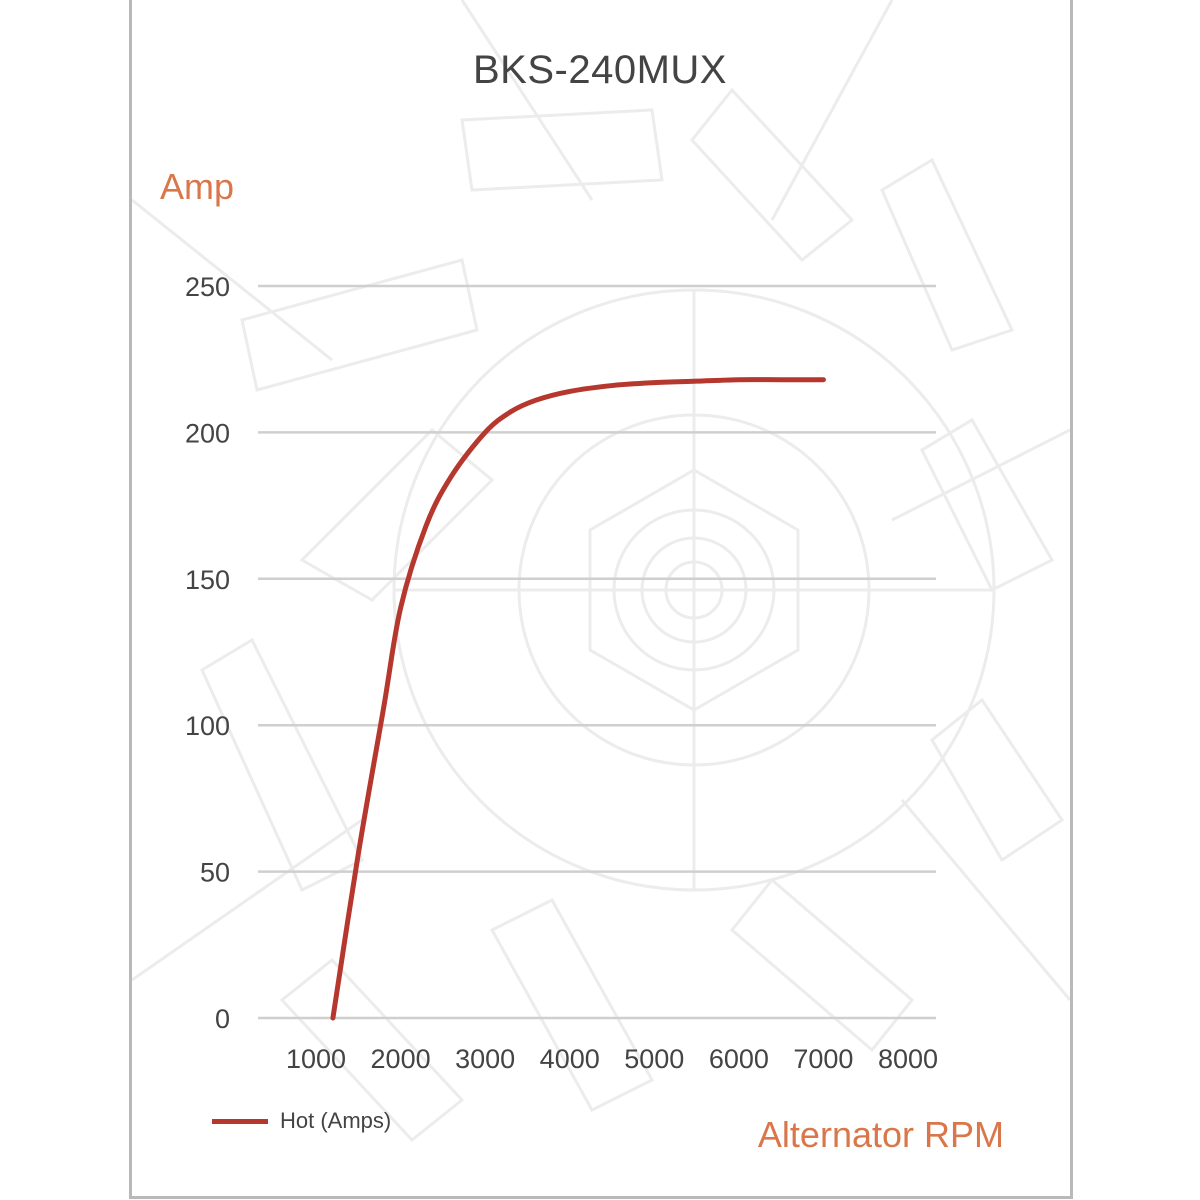  What do you see at coordinates (739, 1059) in the screenshot?
I see `x-tick-label: 6000` at bounding box center [739, 1059].